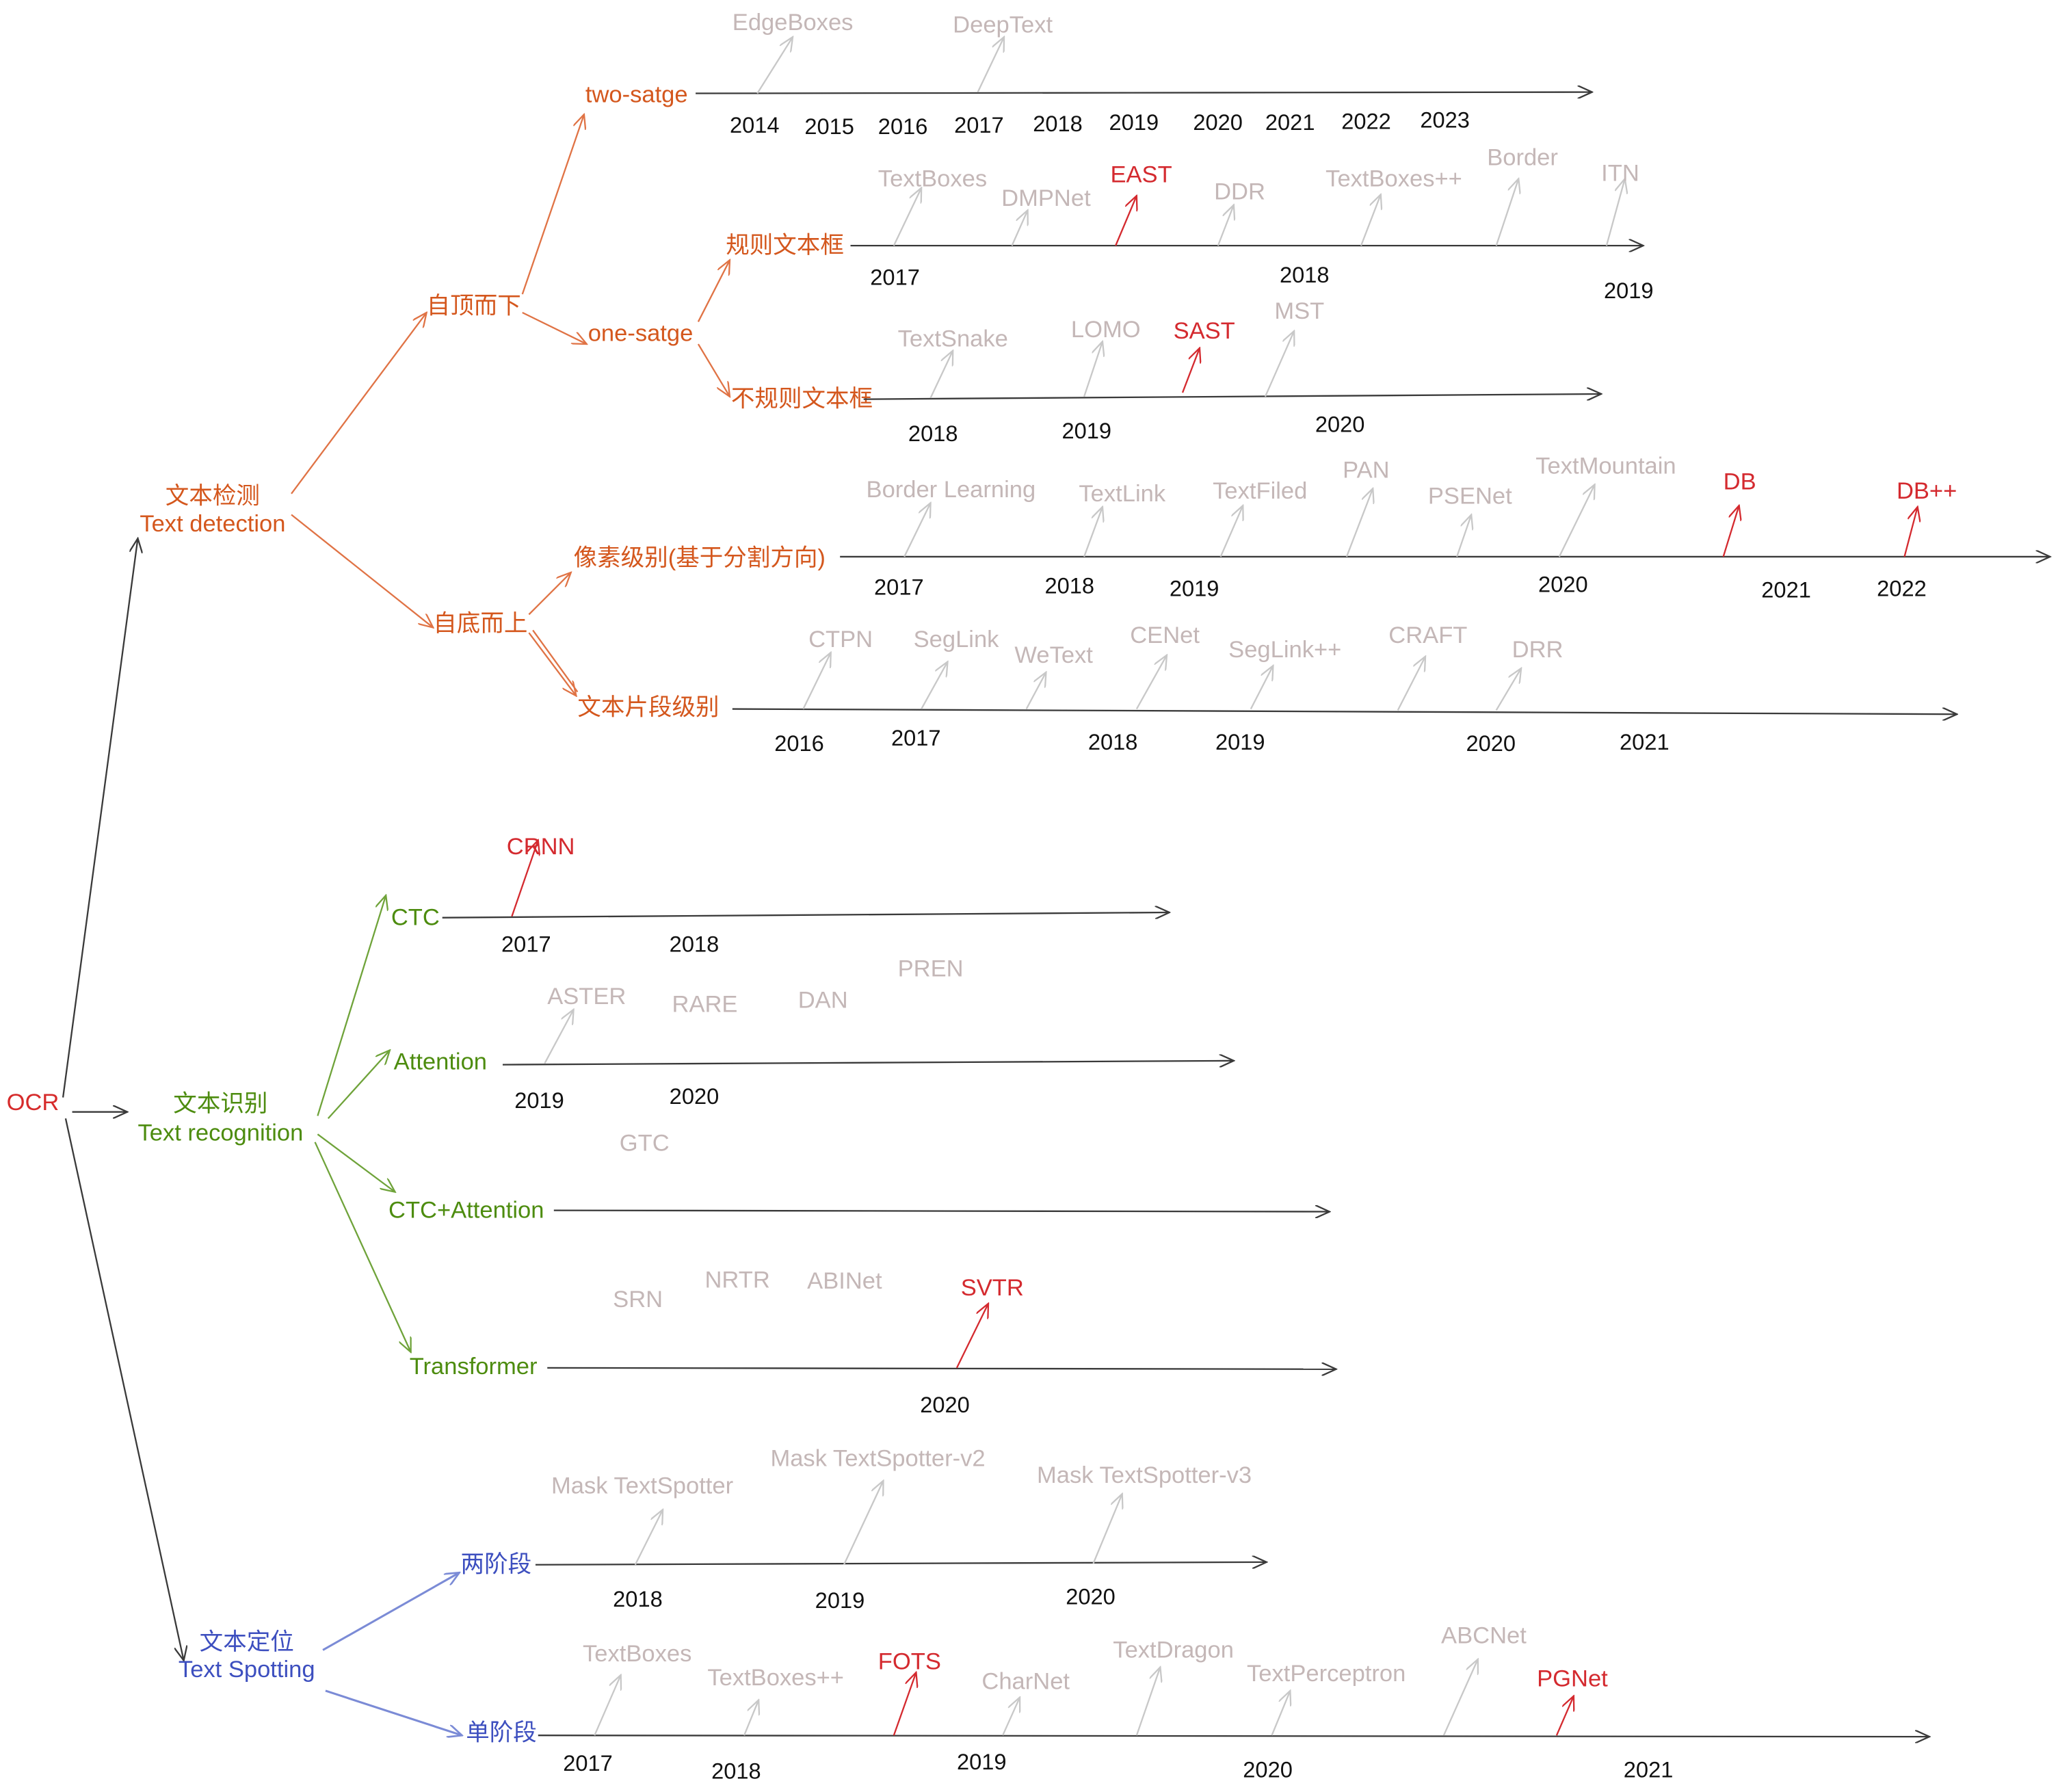 This screenshot has width=2058, height=1792. Describe the element at coordinates (358, 1649) in the screenshot. I see `spotting-branch: 文本定位 Text Spotting 两阶段 单阶段` at that location.